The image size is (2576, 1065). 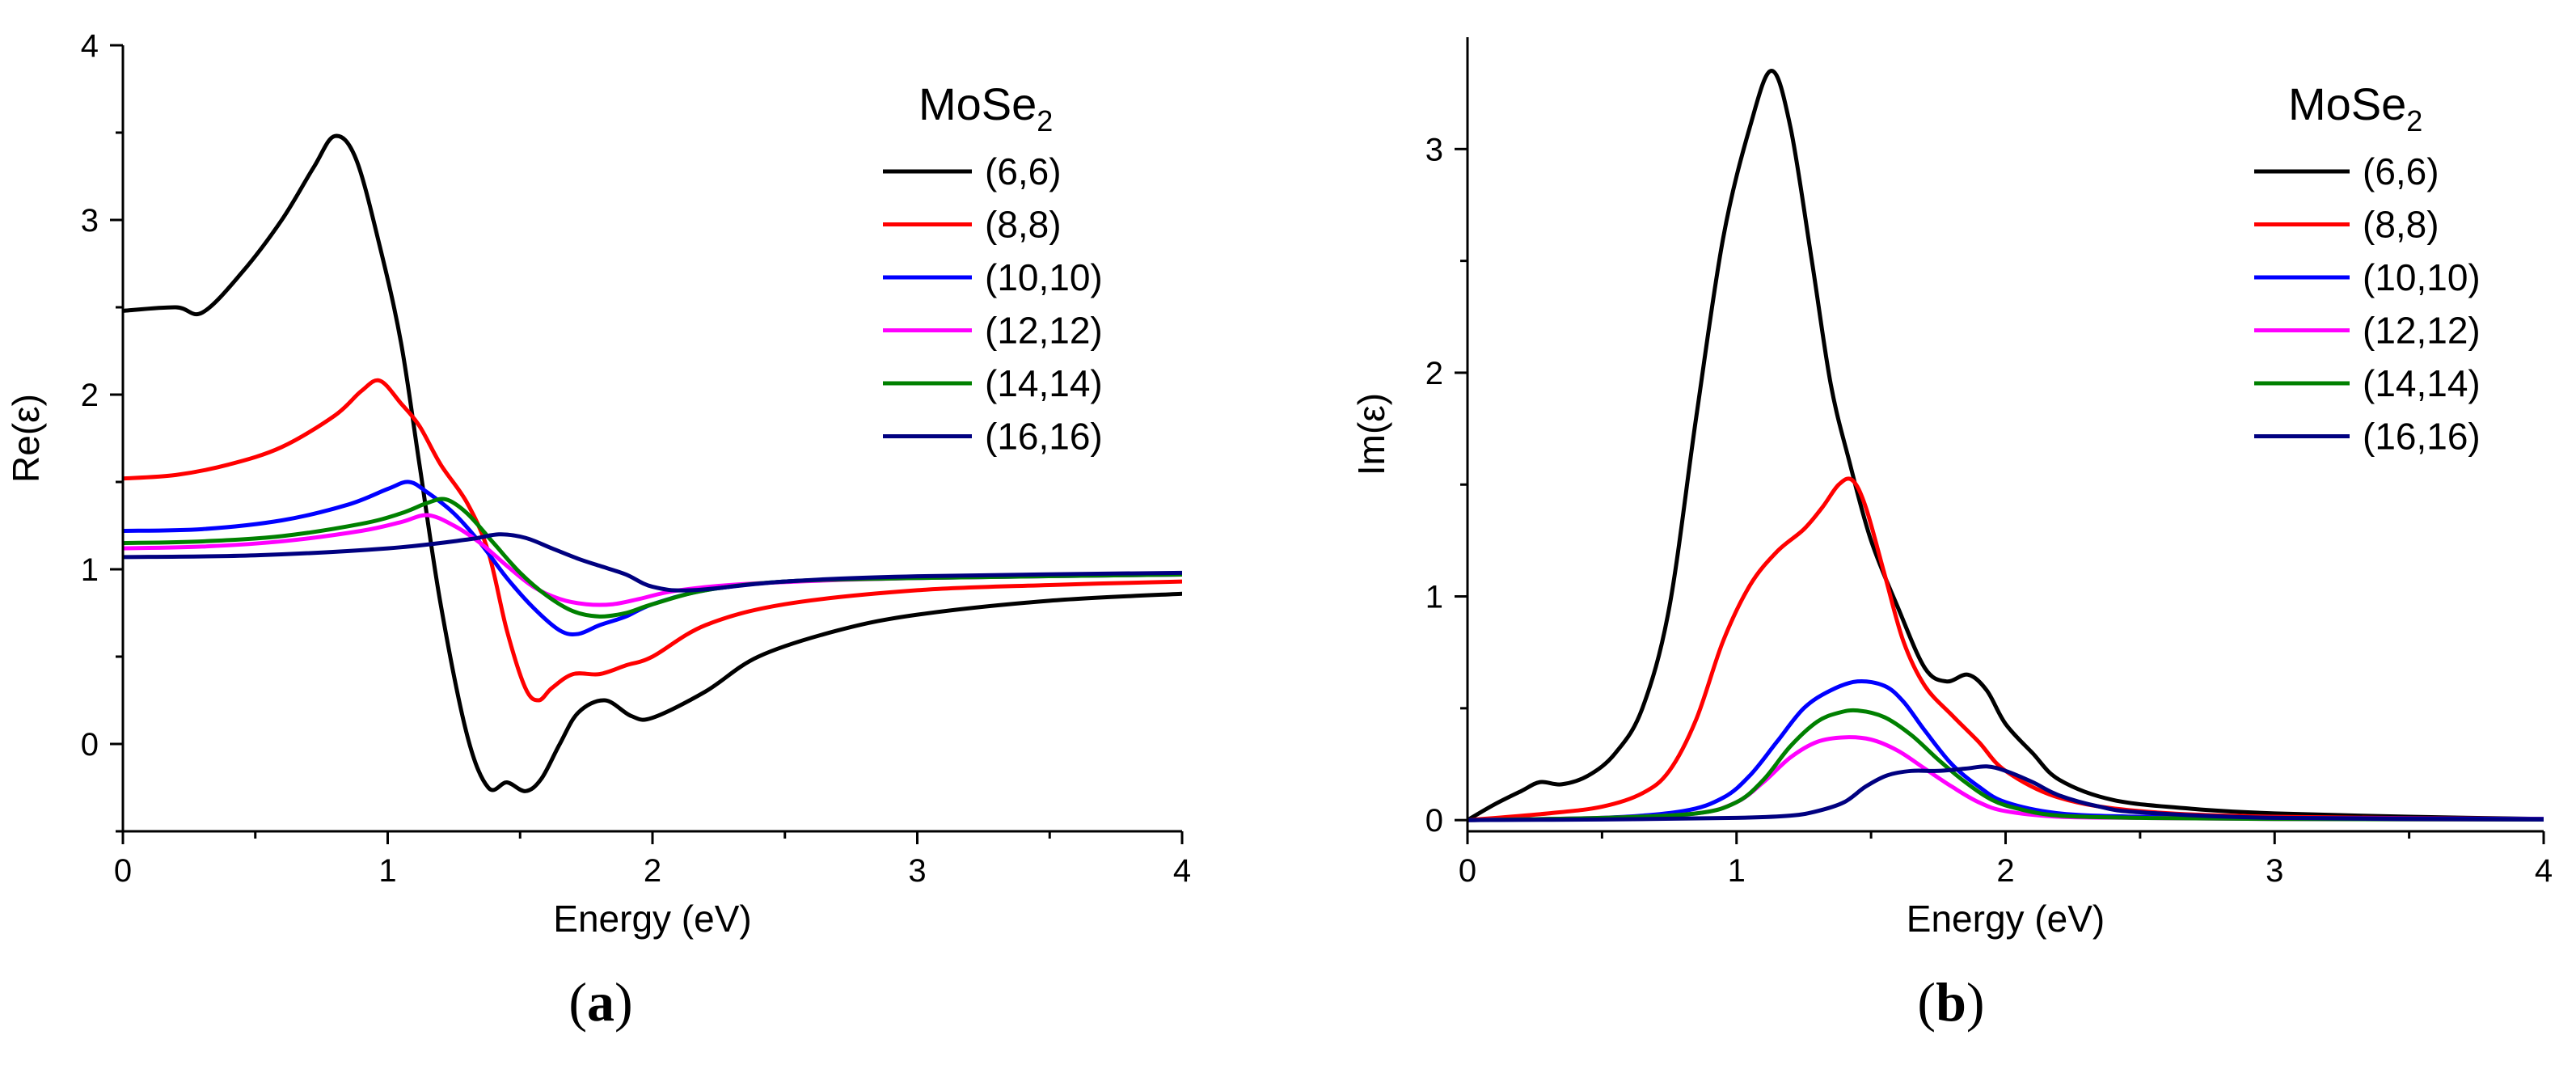 I want to click on panel-label-letter: b, so click(x=1951, y=1002).